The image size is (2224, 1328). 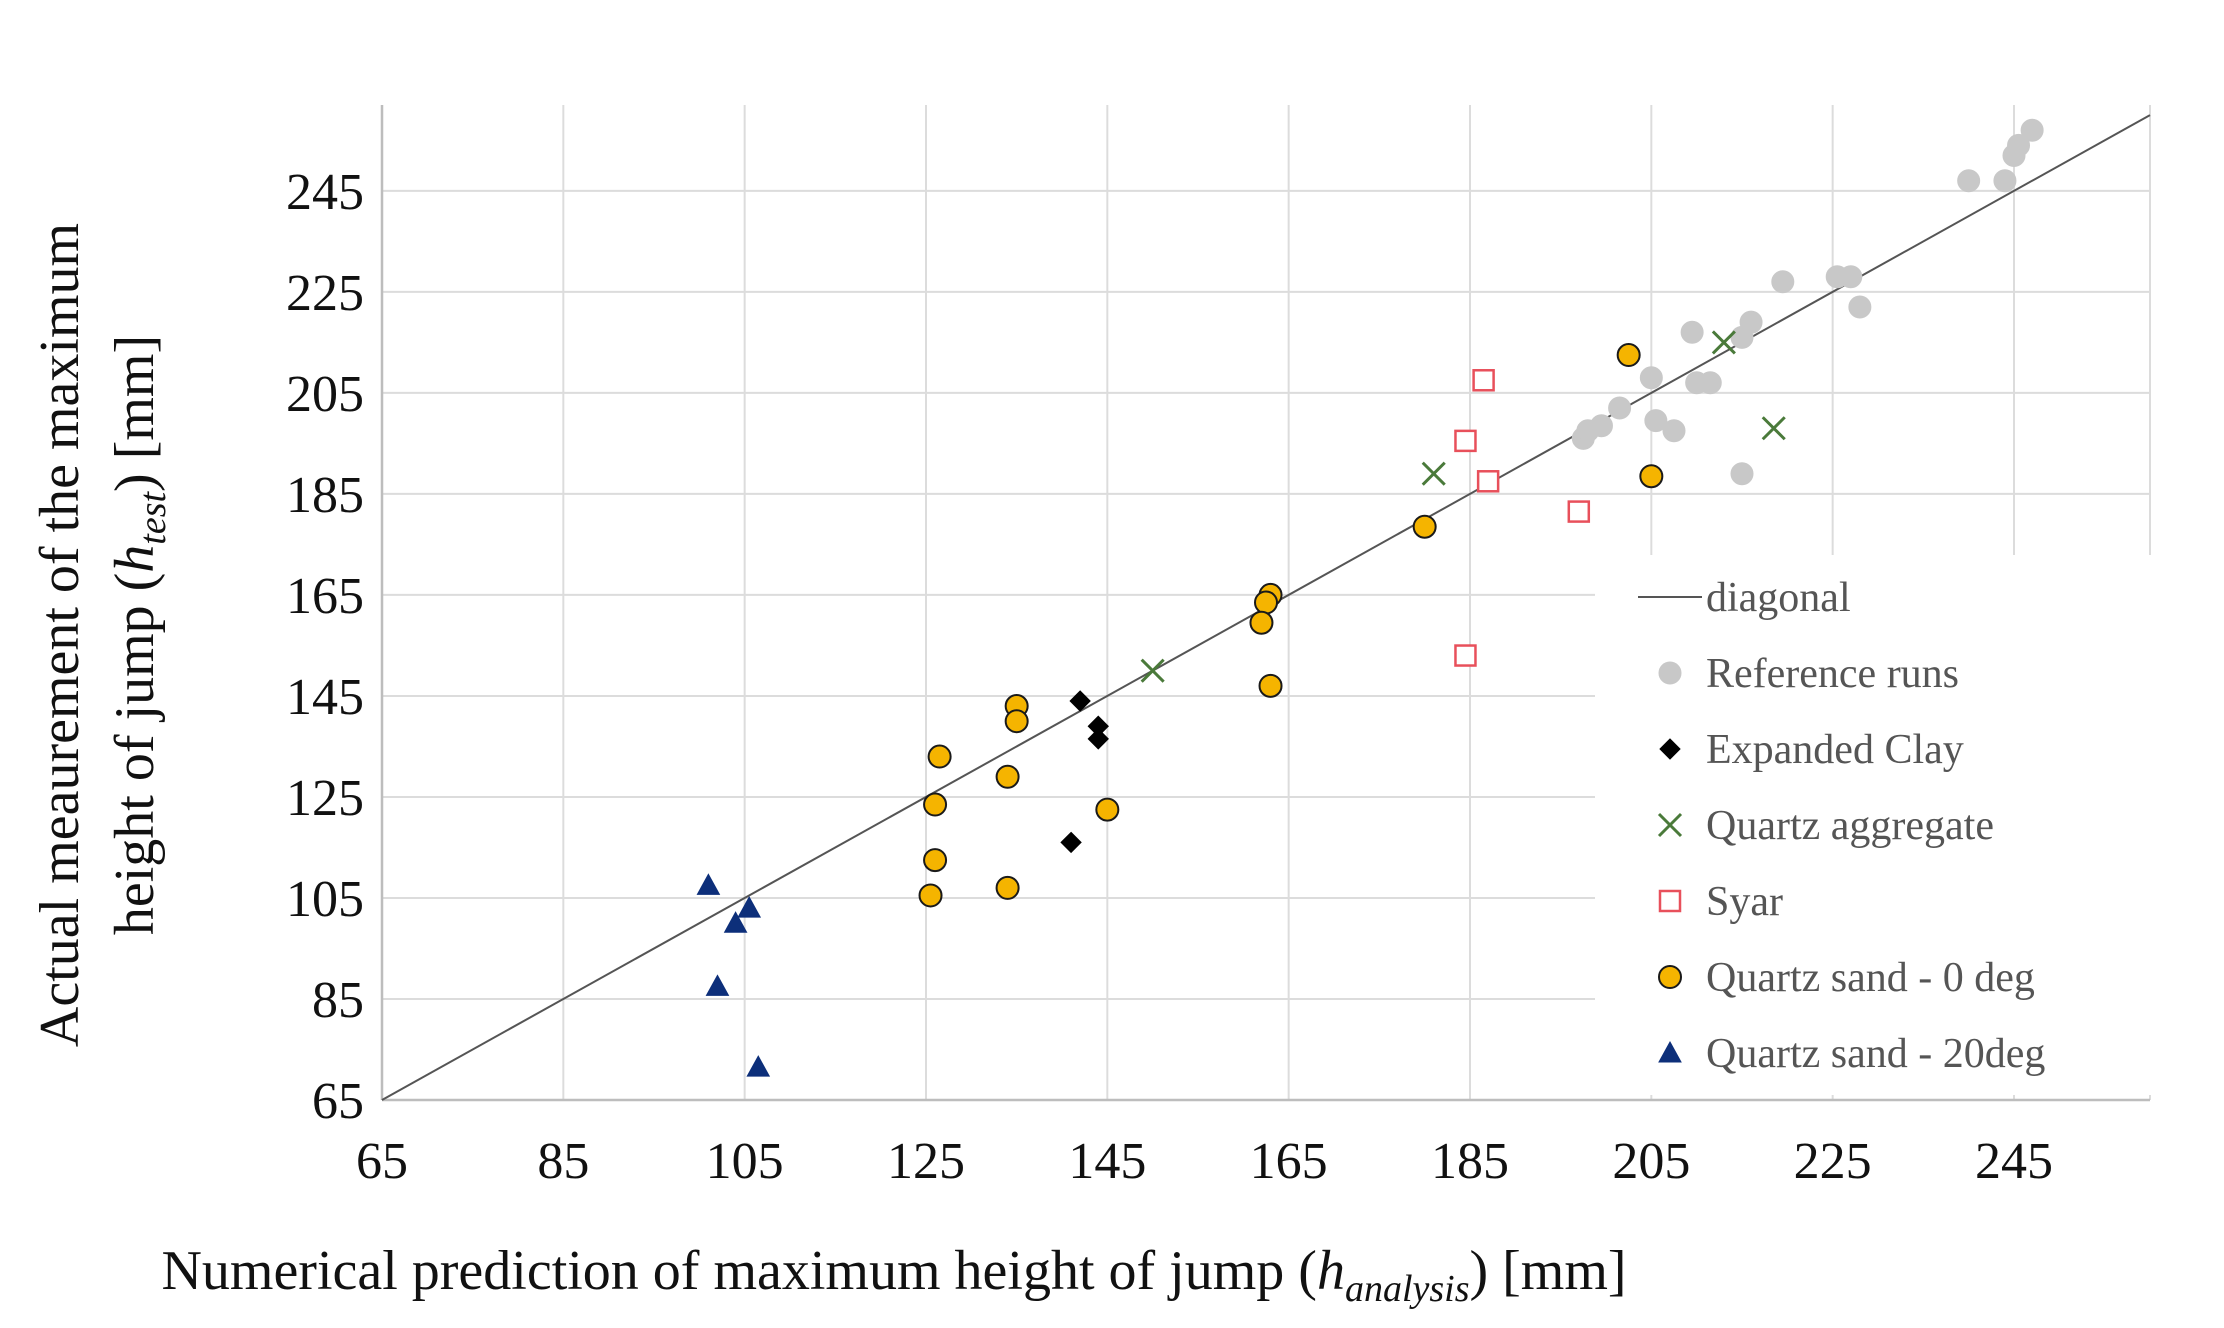 I want to click on legend-label: Syar, so click(x=1744, y=902).